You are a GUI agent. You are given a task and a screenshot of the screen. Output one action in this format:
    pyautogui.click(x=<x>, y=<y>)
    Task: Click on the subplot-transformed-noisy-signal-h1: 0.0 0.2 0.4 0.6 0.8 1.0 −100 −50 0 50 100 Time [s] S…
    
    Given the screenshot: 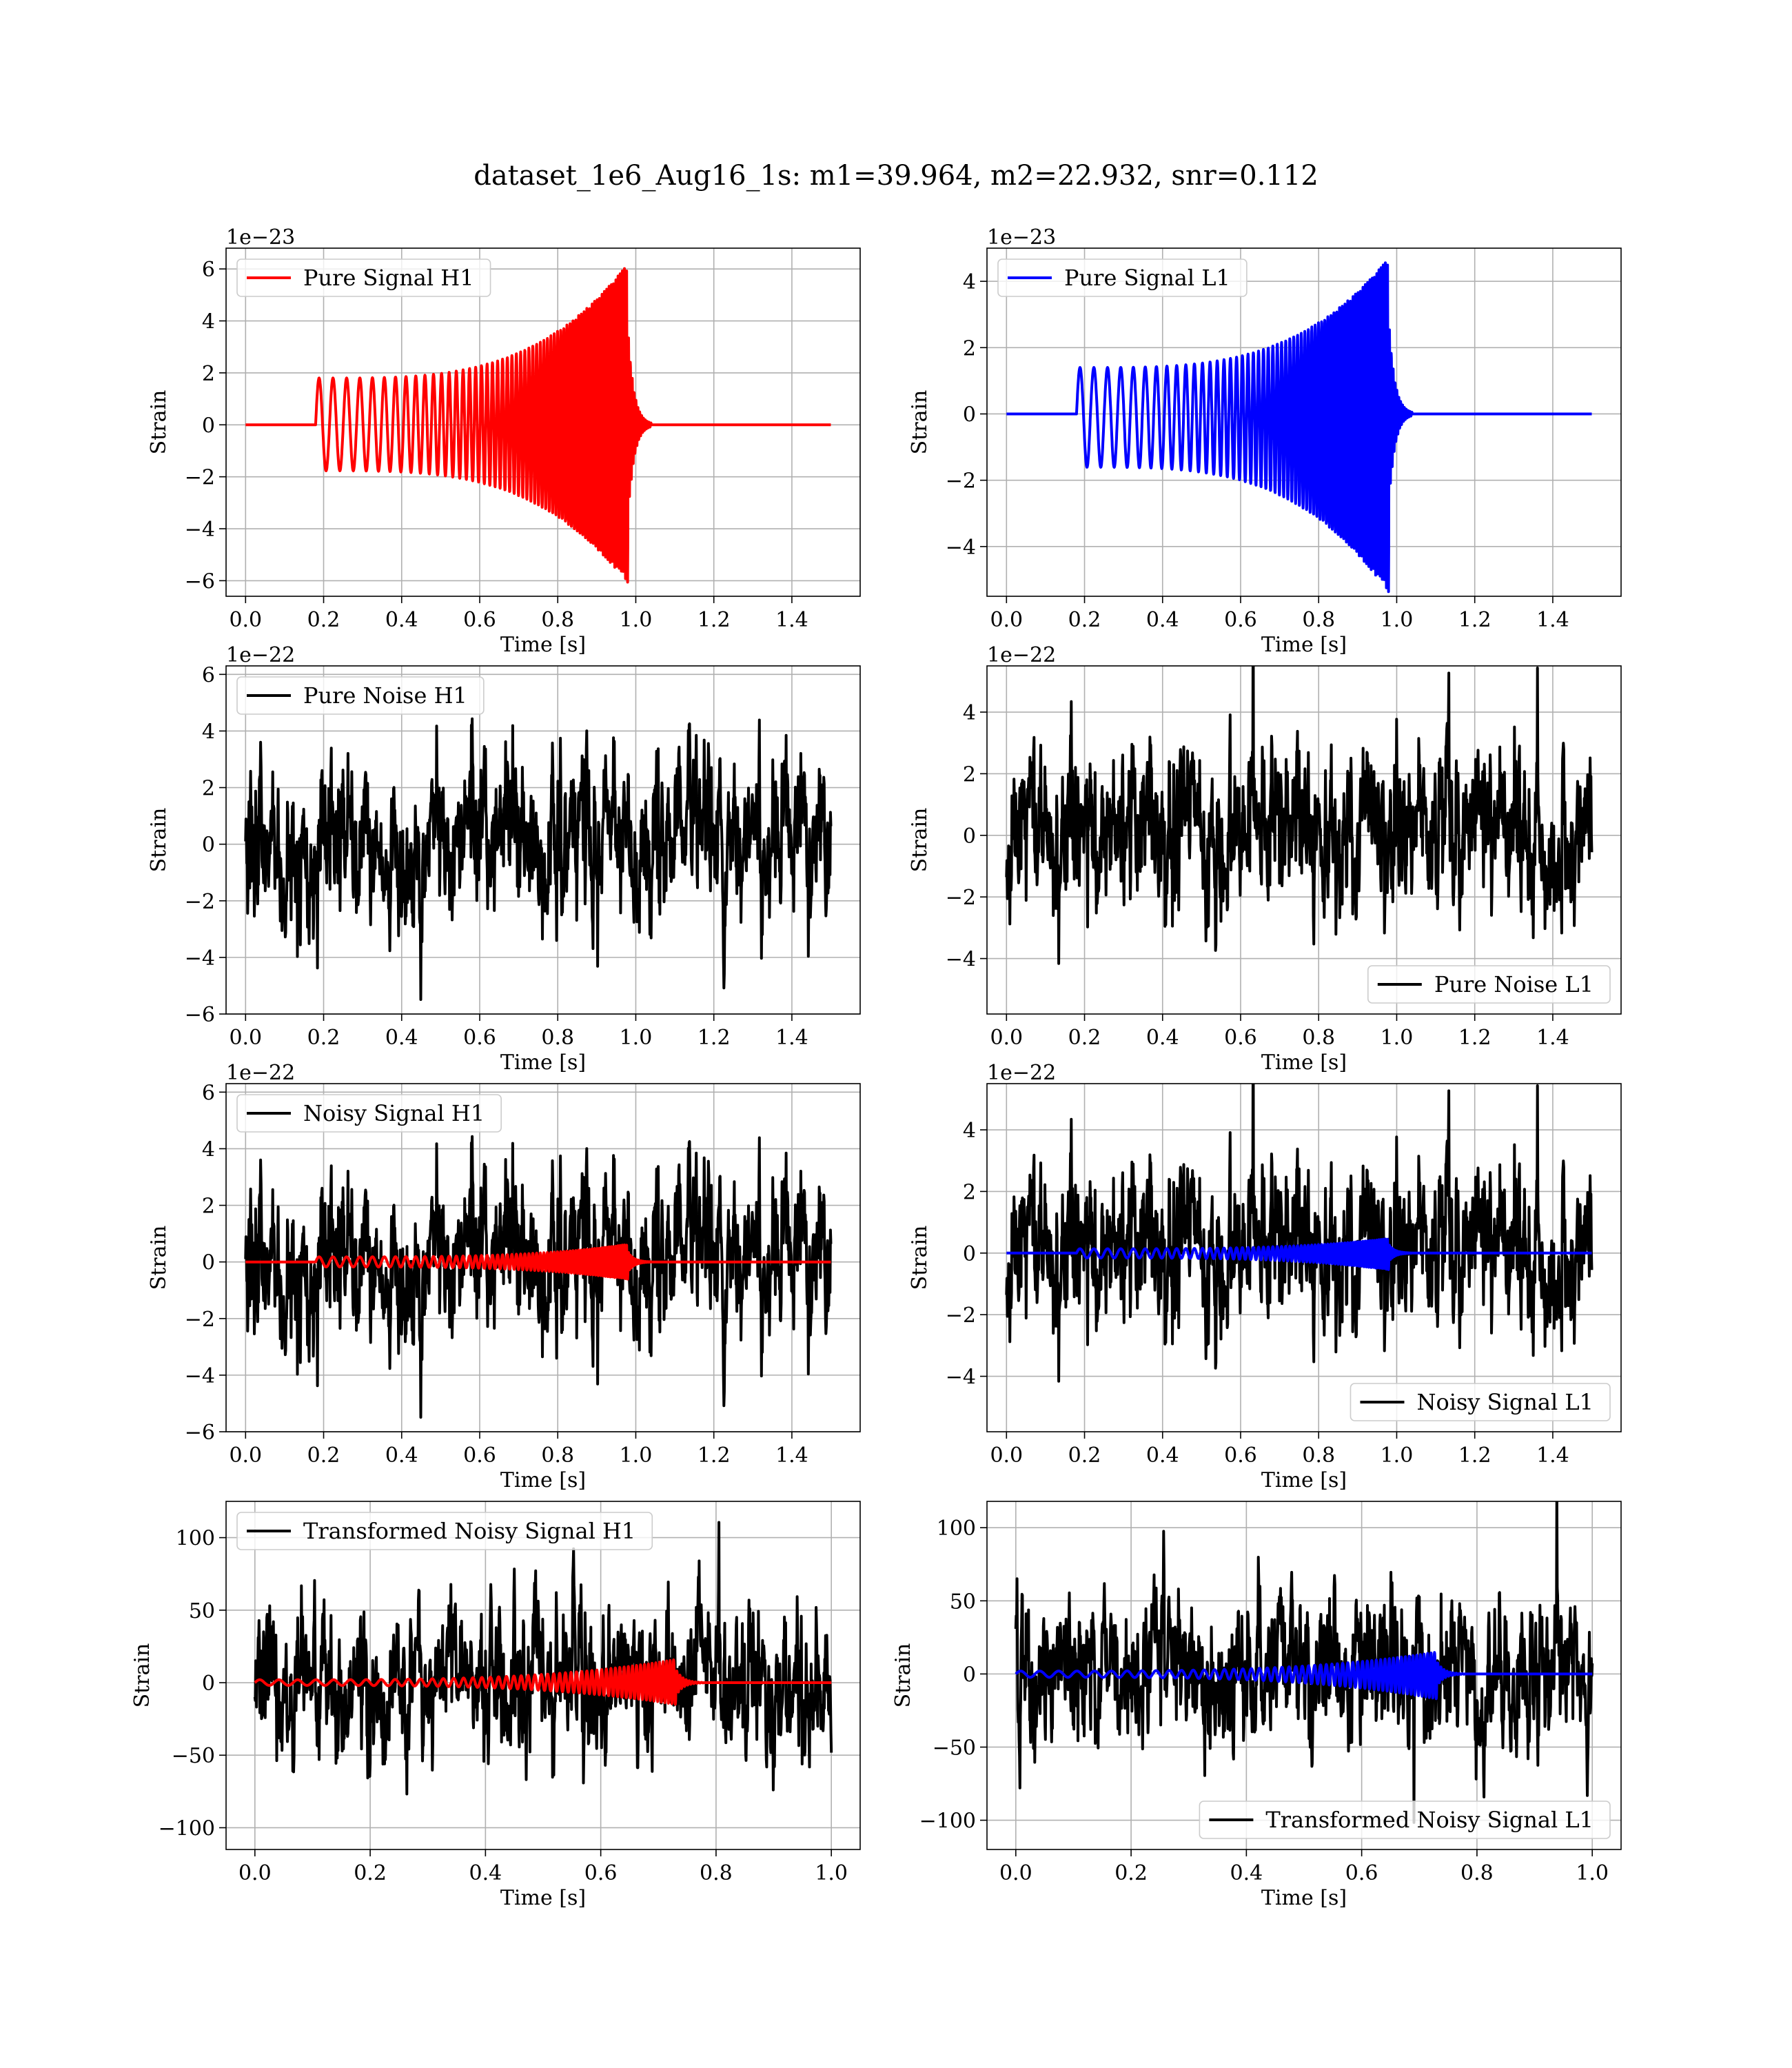 What is the action you would take?
    pyautogui.click(x=495, y=1705)
    